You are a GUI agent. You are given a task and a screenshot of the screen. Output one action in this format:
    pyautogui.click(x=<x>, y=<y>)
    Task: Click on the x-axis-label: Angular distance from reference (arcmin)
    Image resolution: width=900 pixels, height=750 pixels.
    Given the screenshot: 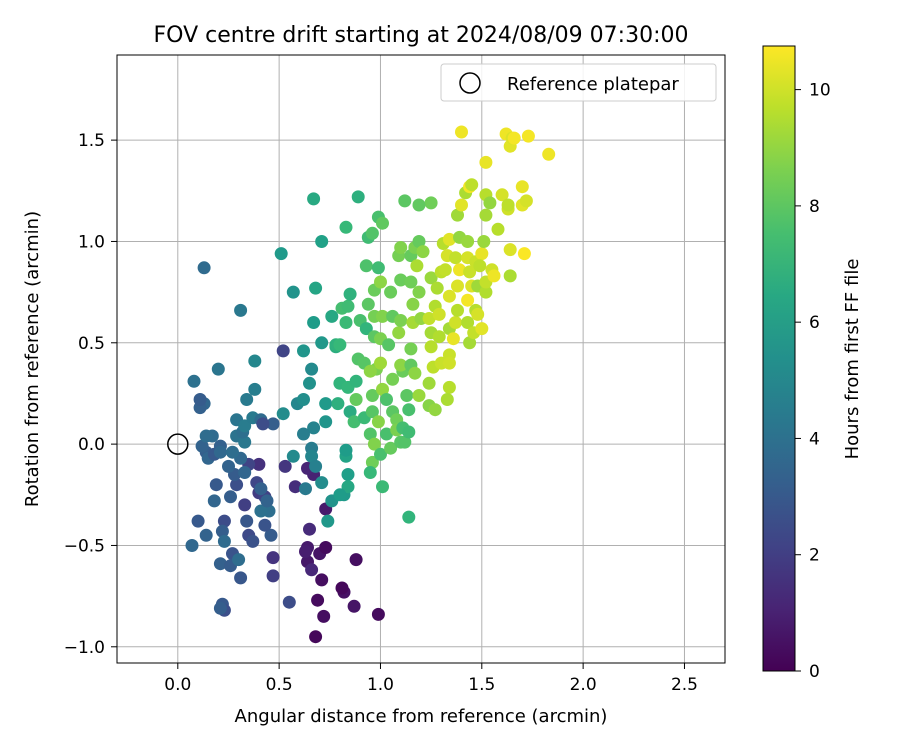 What is the action you would take?
    pyautogui.click(x=421, y=716)
    